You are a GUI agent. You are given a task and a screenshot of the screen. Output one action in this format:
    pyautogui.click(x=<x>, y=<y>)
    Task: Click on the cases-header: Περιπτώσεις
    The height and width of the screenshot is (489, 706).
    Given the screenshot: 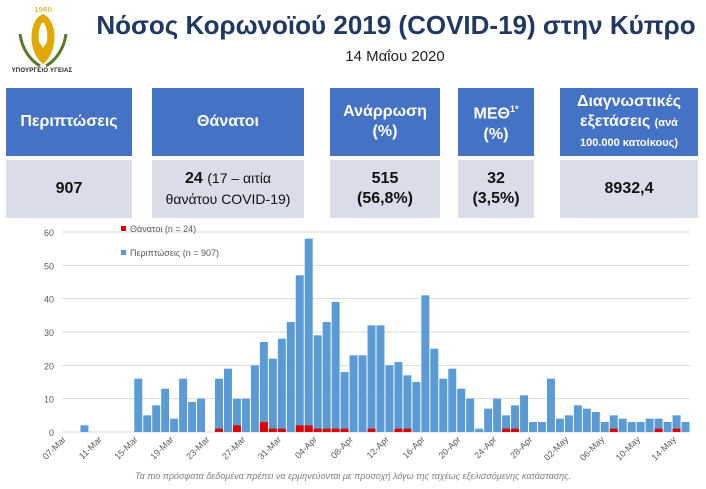 What is the action you would take?
    pyautogui.click(x=69, y=122)
    